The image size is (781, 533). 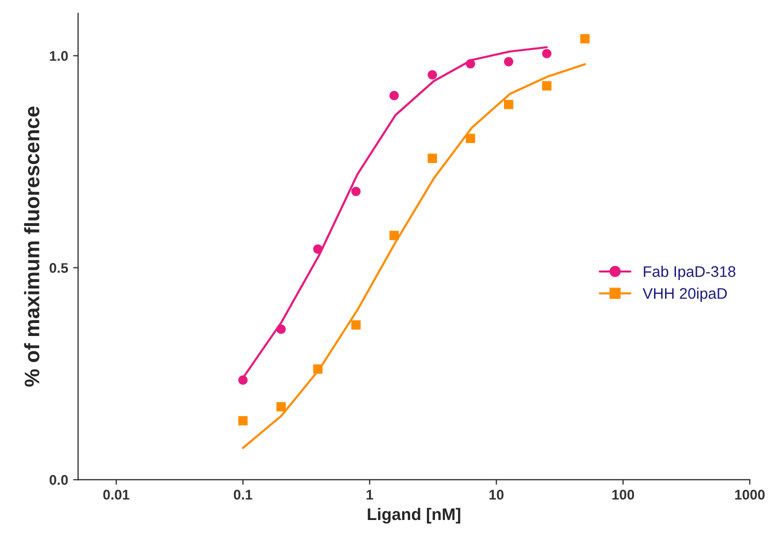 What do you see at coordinates (32, 246) in the screenshot?
I see `y-axis-title: % of maximum fluorescence` at bounding box center [32, 246].